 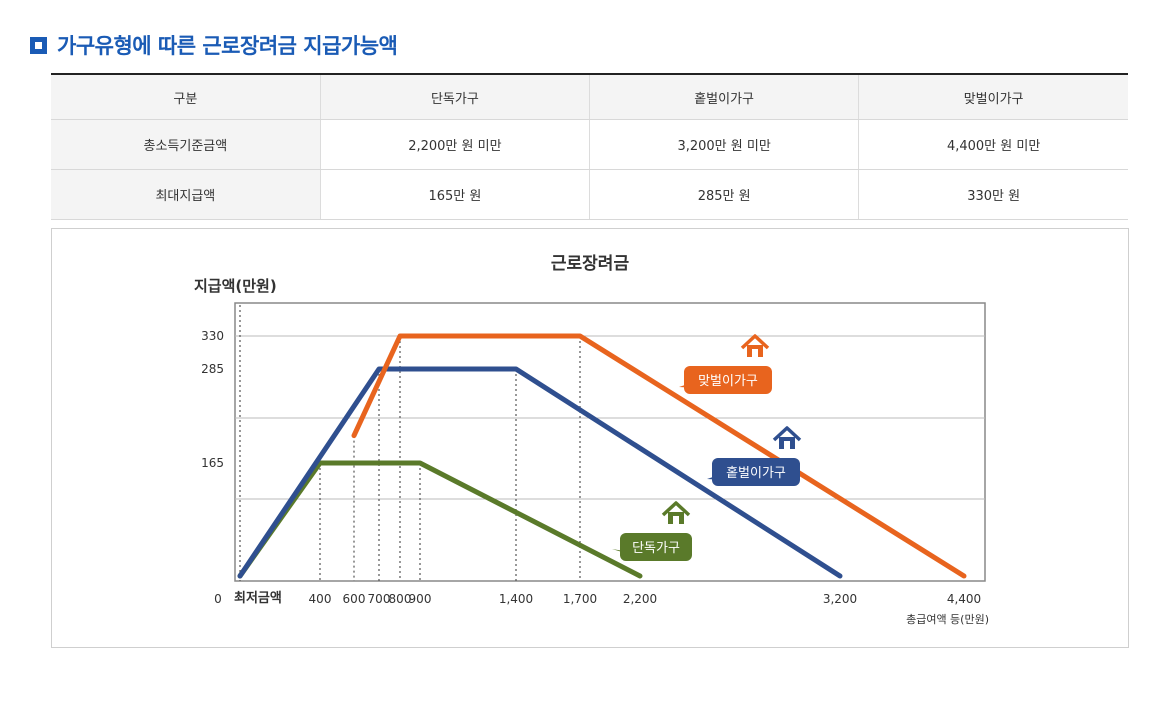 What do you see at coordinates (640, 599) in the screenshot?
I see `x-tick-label: 2,200` at bounding box center [640, 599].